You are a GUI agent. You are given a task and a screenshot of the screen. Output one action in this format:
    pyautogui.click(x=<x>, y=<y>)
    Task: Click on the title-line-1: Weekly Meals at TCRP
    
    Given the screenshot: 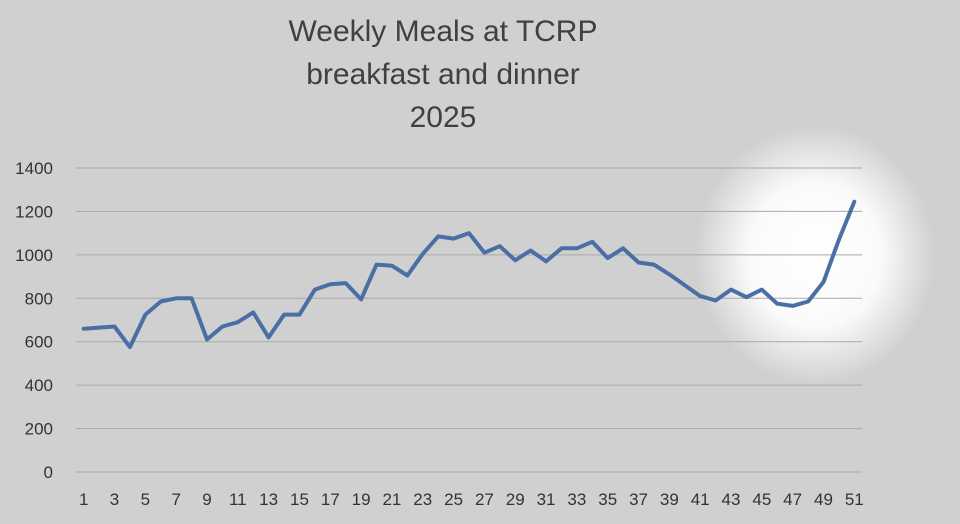 What is the action you would take?
    pyautogui.click(x=443, y=31)
    